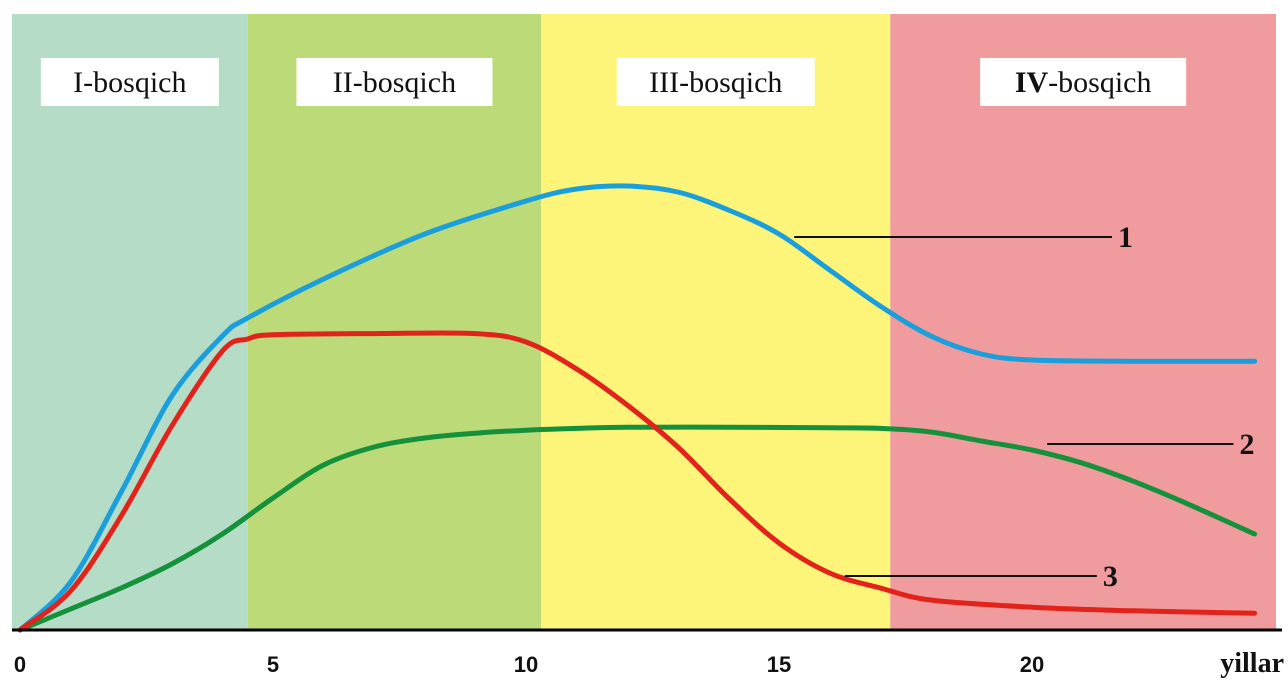  I want to click on x-tick-label: 20, so click(1032, 664).